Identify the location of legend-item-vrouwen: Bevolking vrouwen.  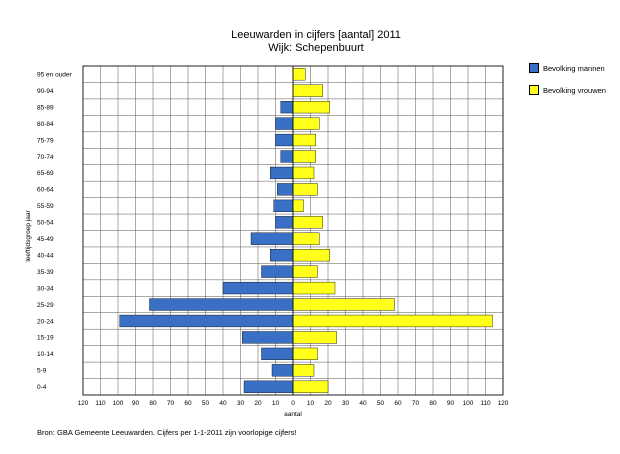
(567, 90).